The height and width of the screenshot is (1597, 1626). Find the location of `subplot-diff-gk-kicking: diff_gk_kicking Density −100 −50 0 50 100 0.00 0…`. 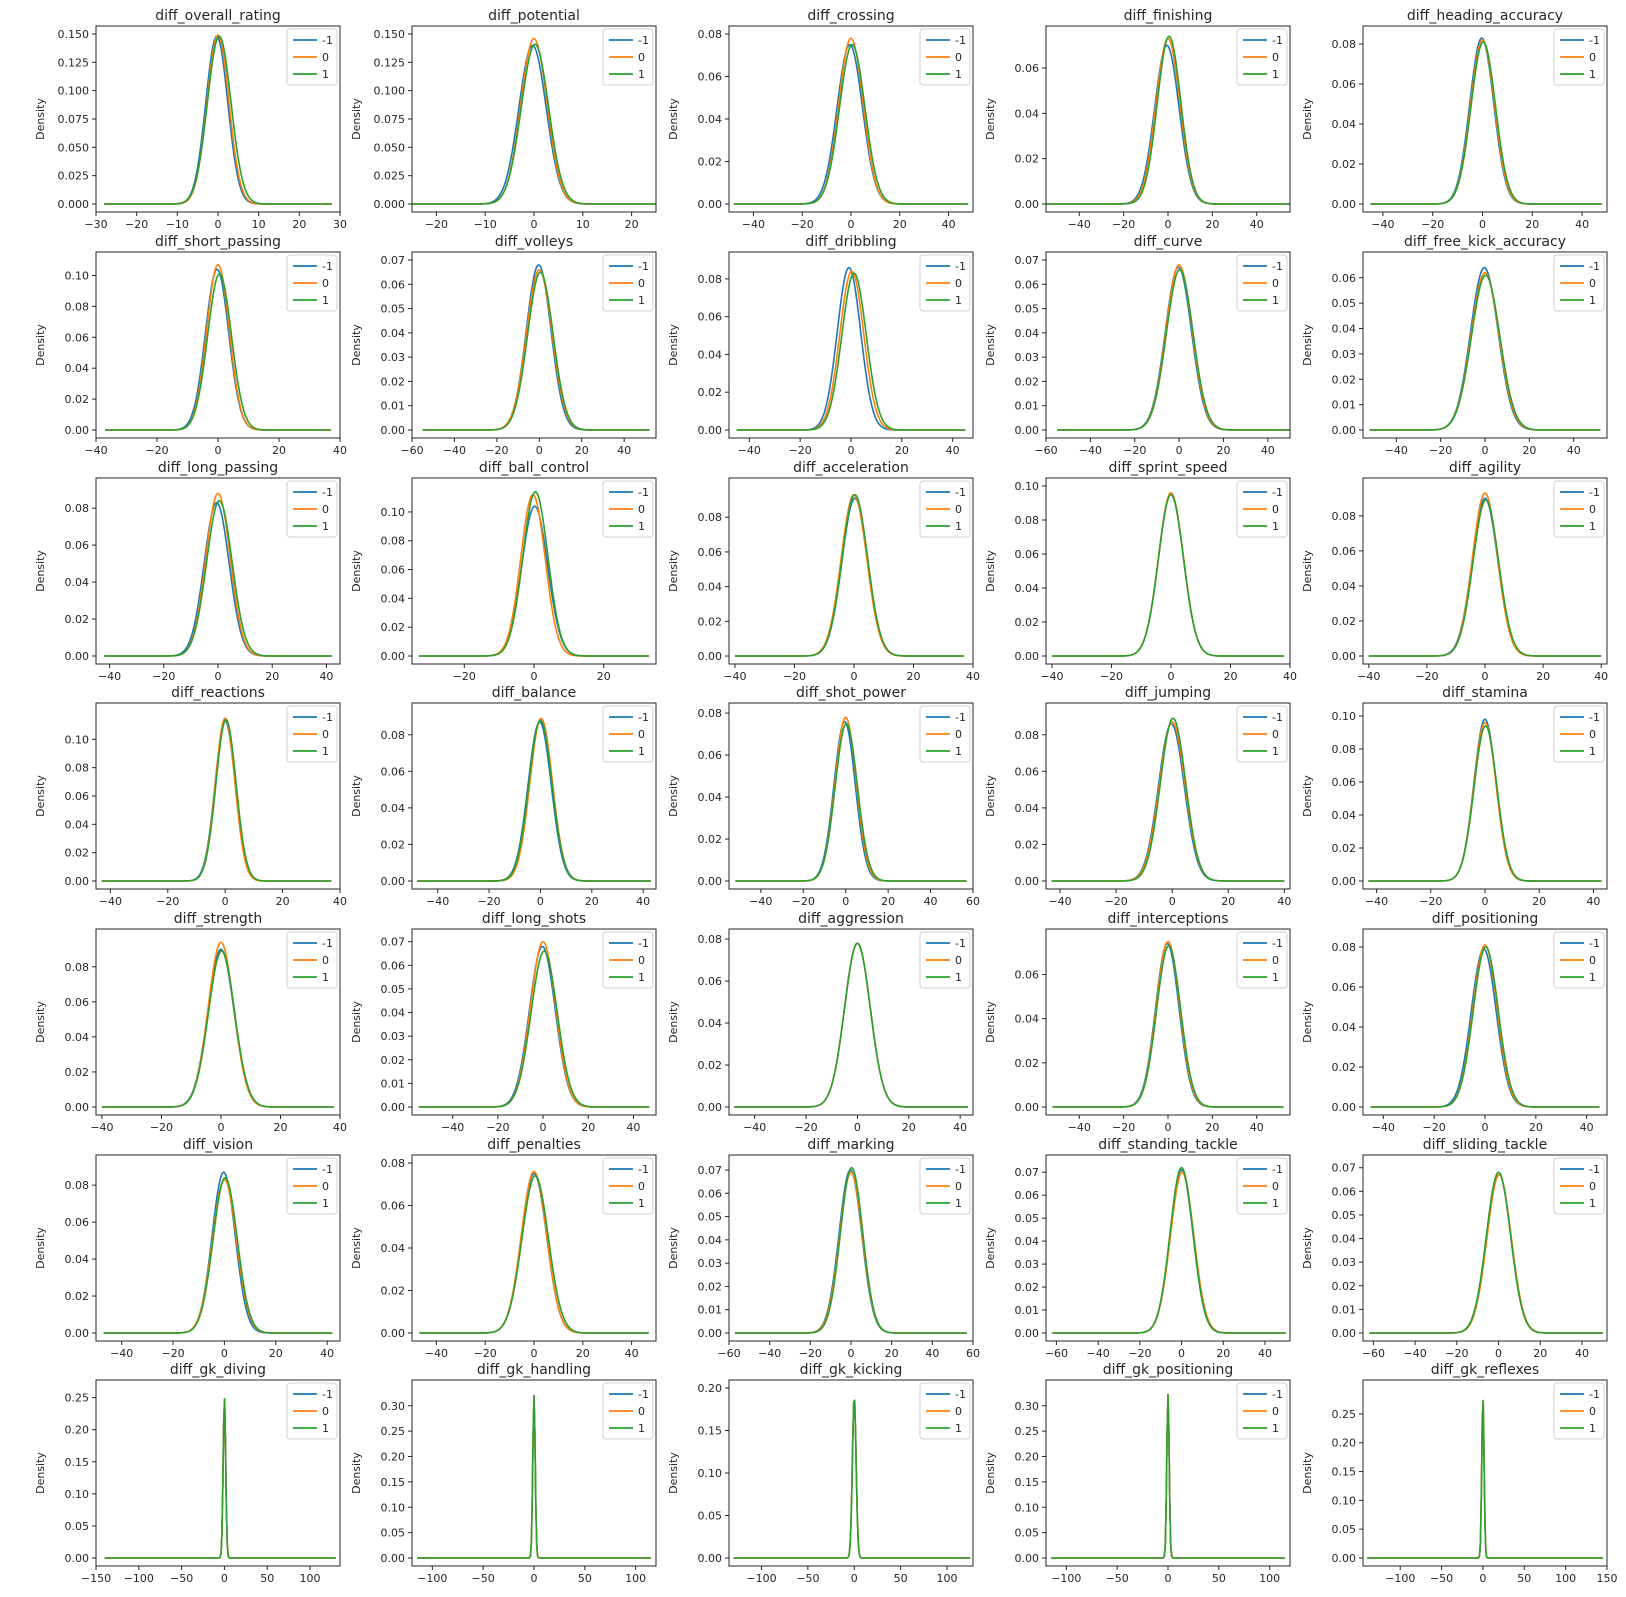

subplot-diff-gk-kicking: diff_gk_kicking Density −100 −50 0 50 100 0.00 0… is located at coordinates (820, 1473).